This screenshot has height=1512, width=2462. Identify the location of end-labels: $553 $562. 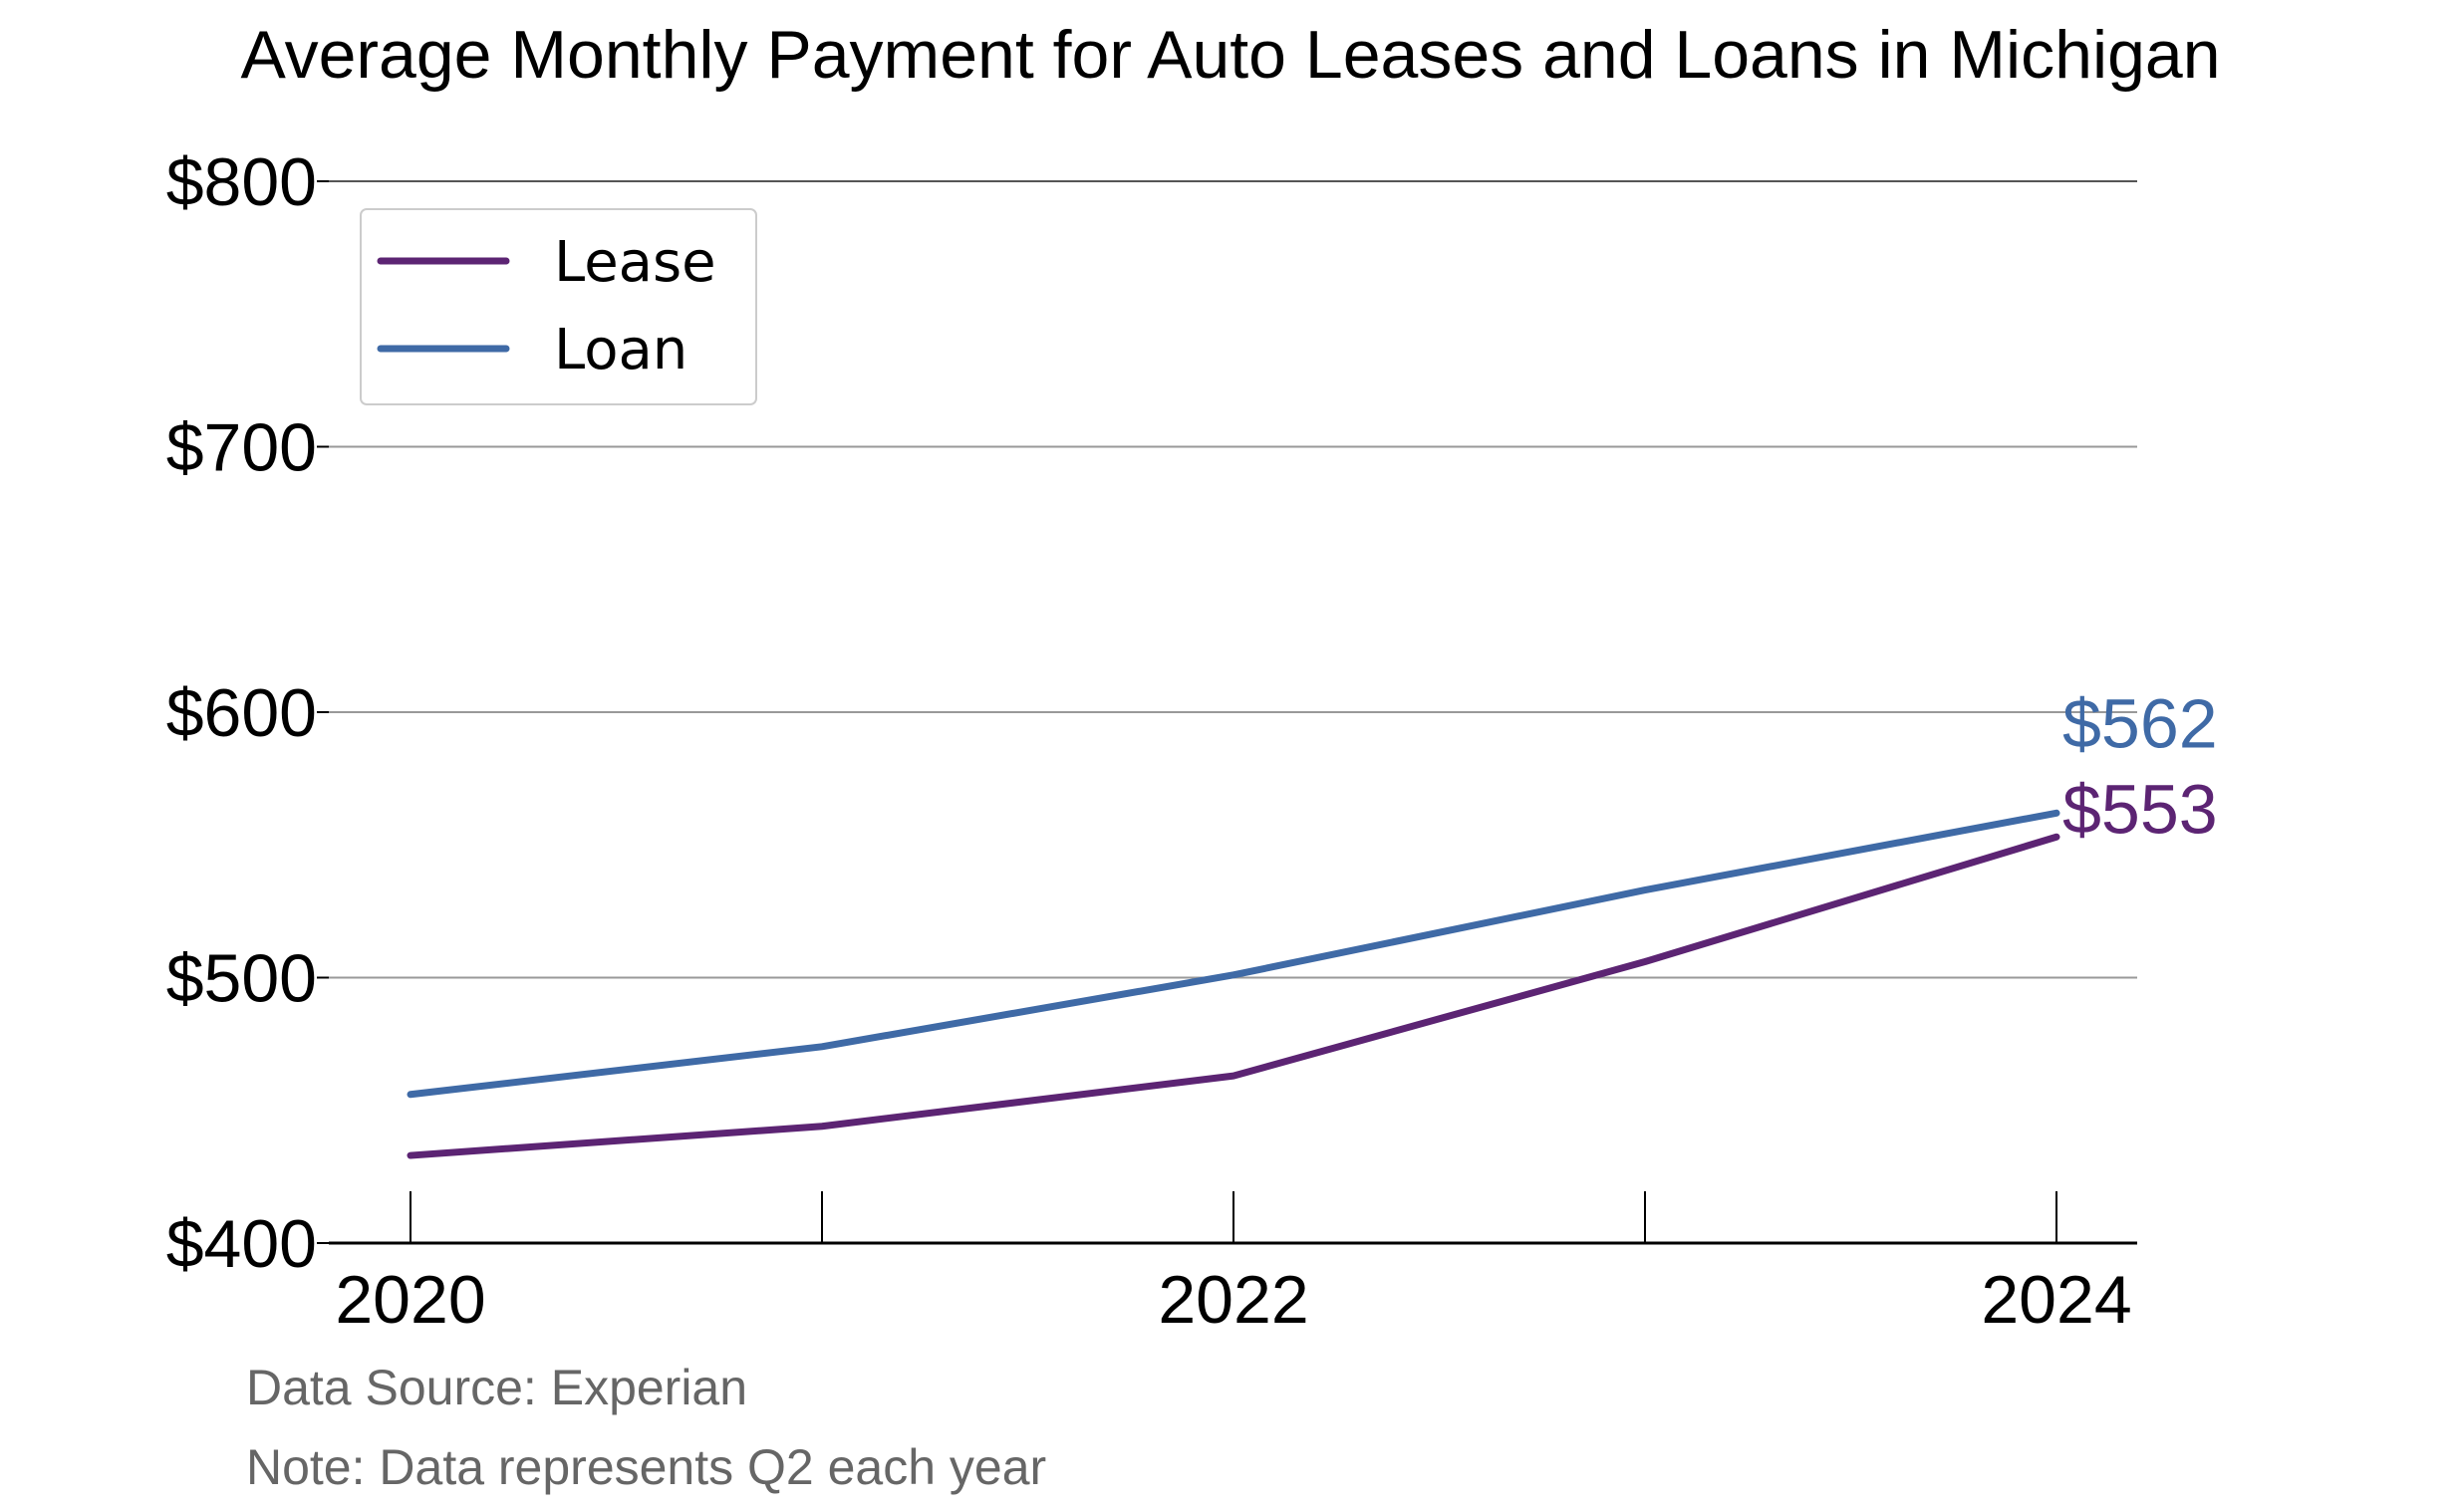
(2140, 766).